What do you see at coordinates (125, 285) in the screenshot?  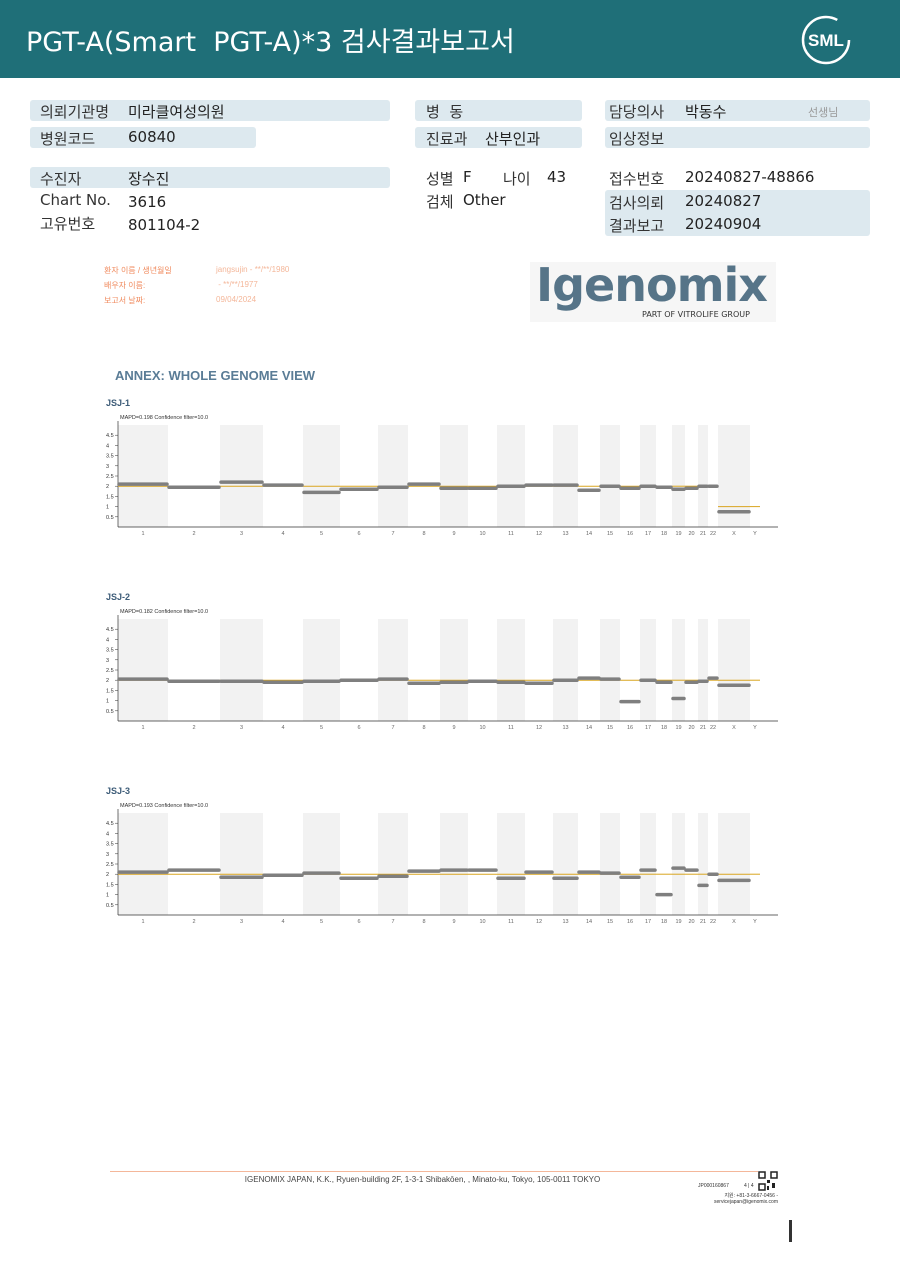 I see `lab-label: 배우자 이름:` at bounding box center [125, 285].